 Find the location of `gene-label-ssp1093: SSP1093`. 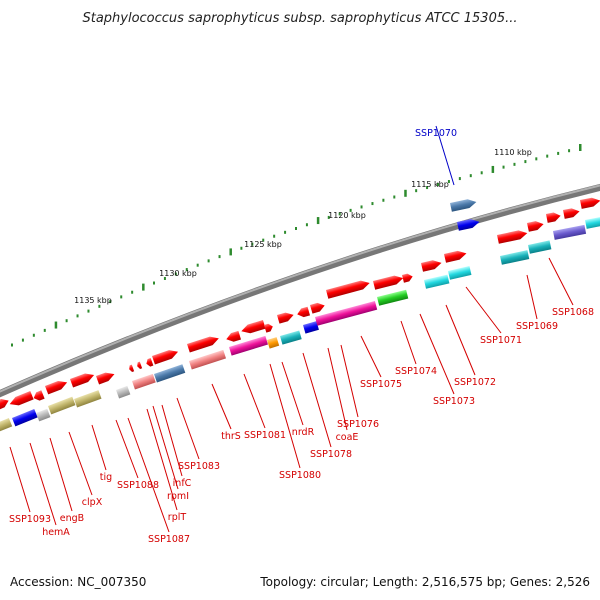

gene-label-ssp1093: SSP1093 is located at coordinates (30, 519).